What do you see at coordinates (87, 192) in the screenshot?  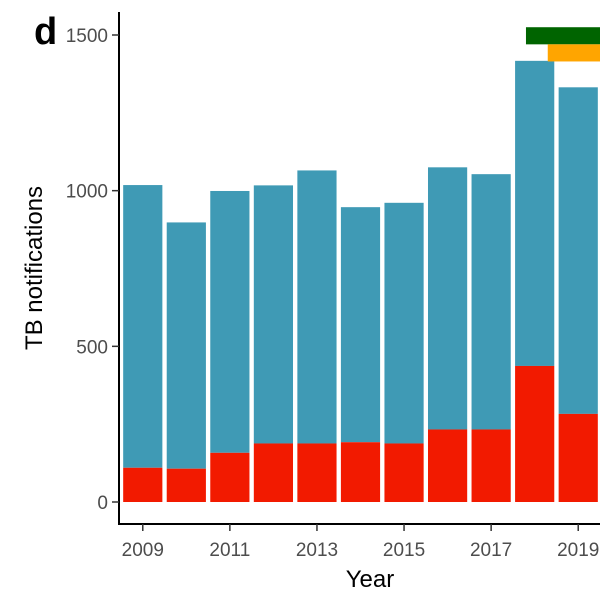 I see `y-tick-label-1000: 1000` at bounding box center [87, 192].